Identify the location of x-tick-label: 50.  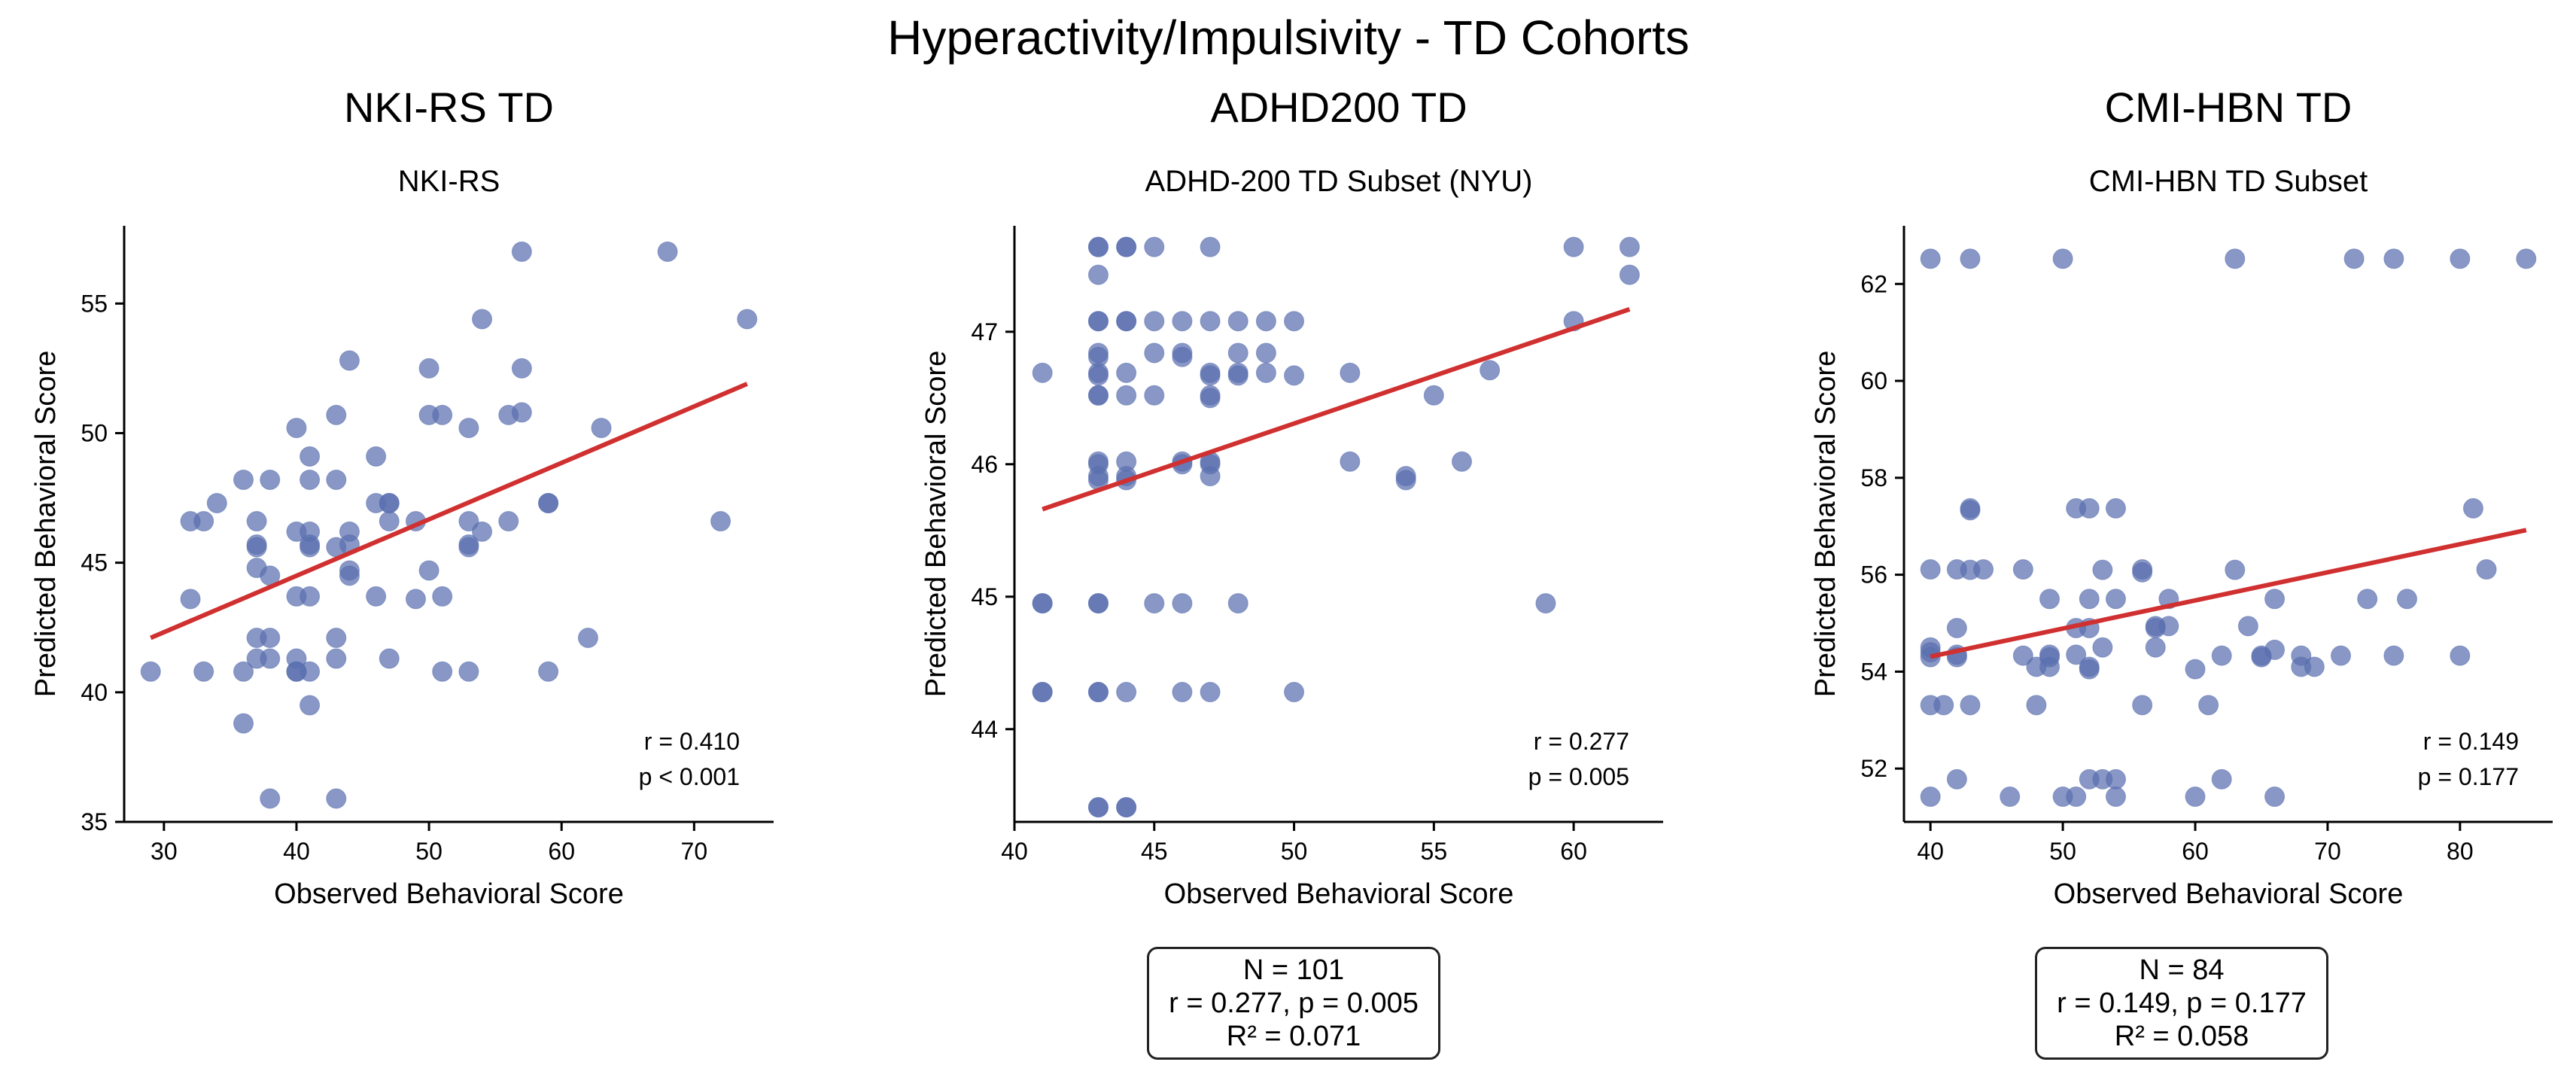
(1294, 851).